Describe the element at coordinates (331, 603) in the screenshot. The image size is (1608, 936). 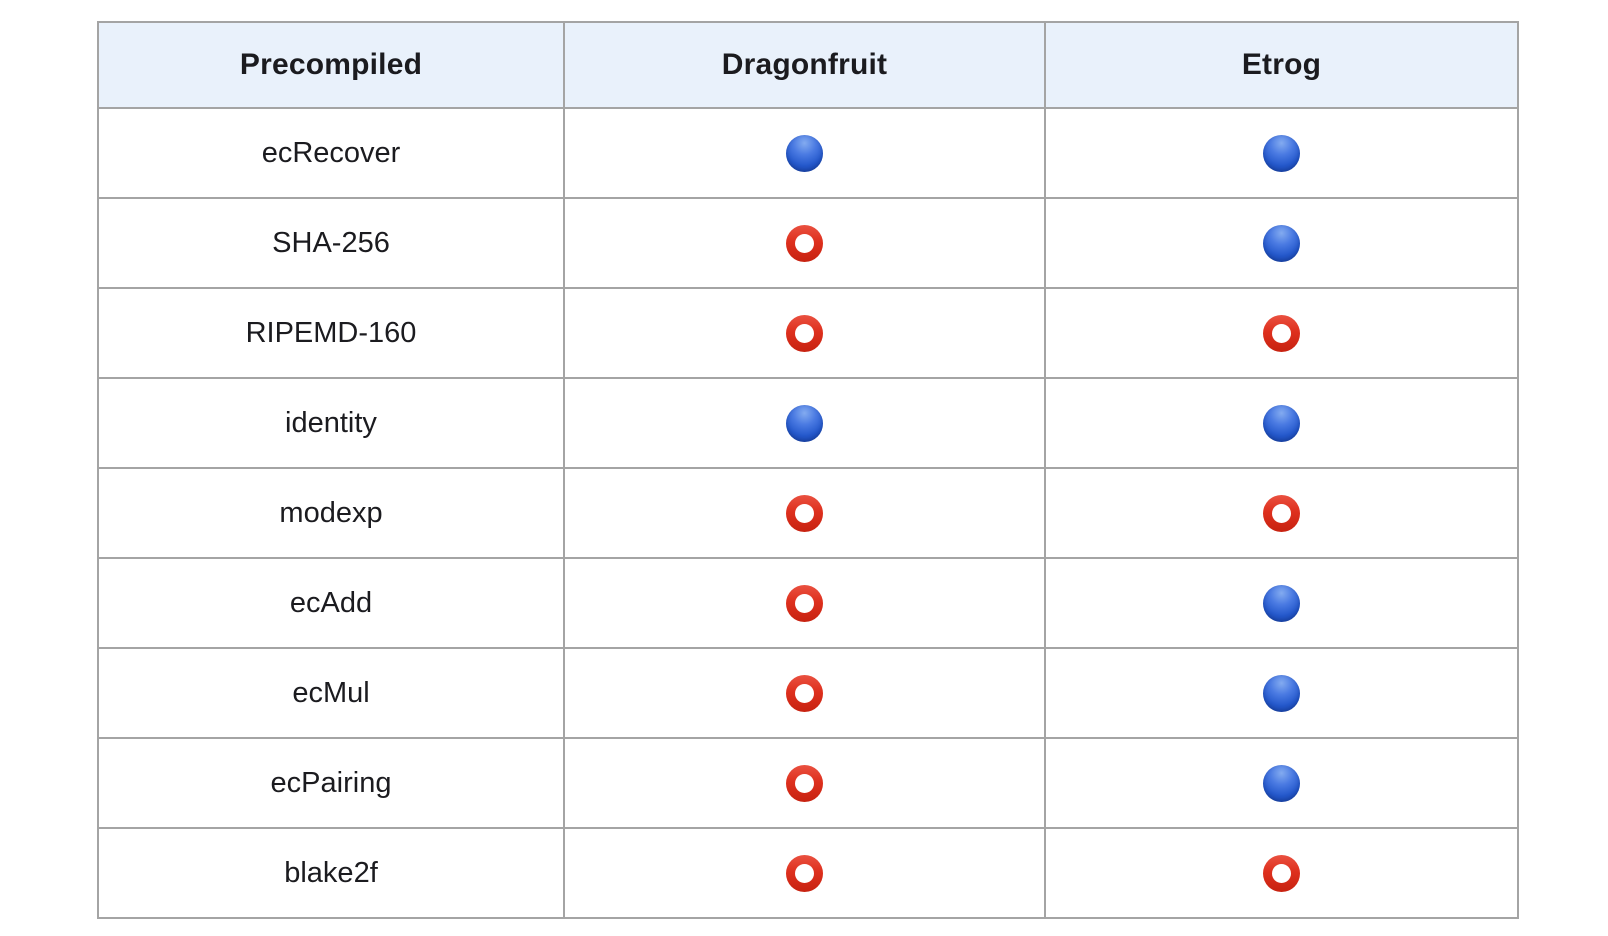
I see `row-label: ecAdd` at that location.